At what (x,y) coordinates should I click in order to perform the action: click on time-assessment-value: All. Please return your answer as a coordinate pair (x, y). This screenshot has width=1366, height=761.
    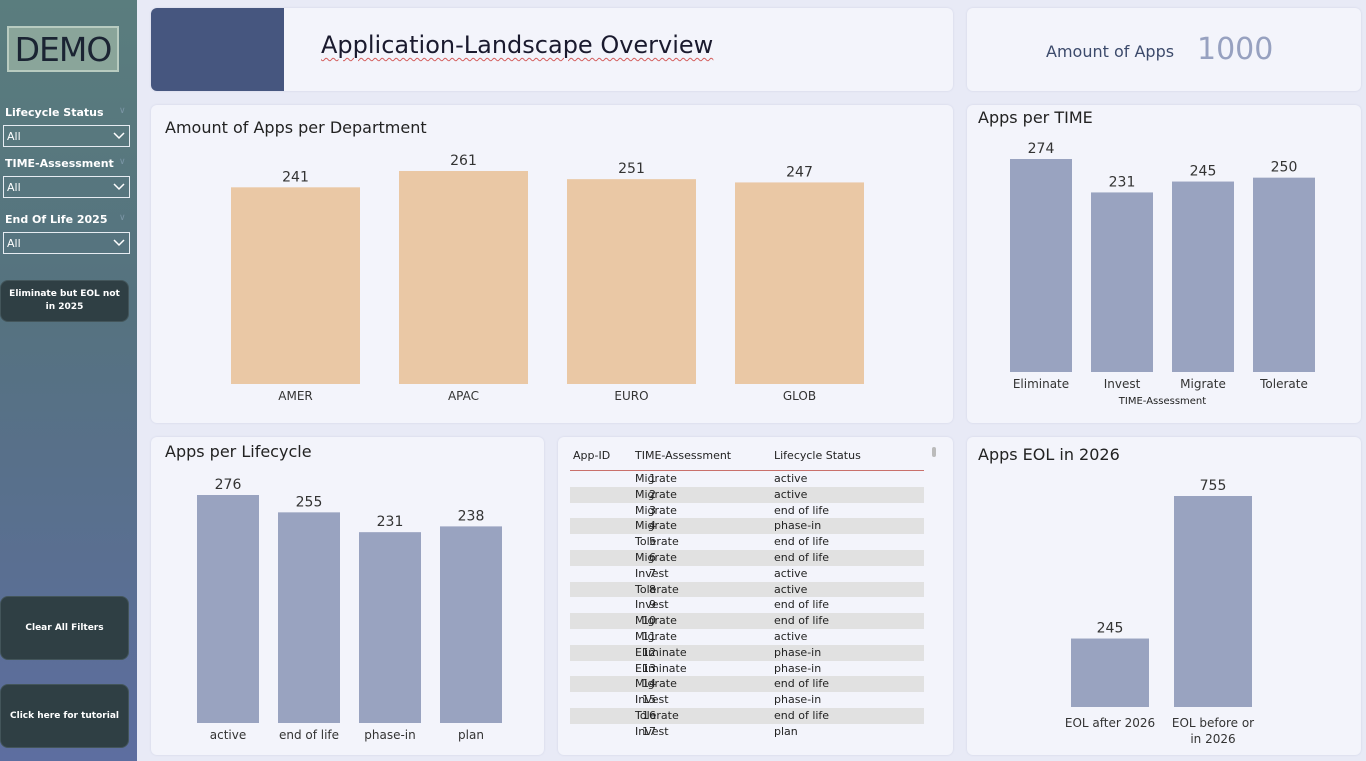
    Looking at the image, I should click on (14, 187).